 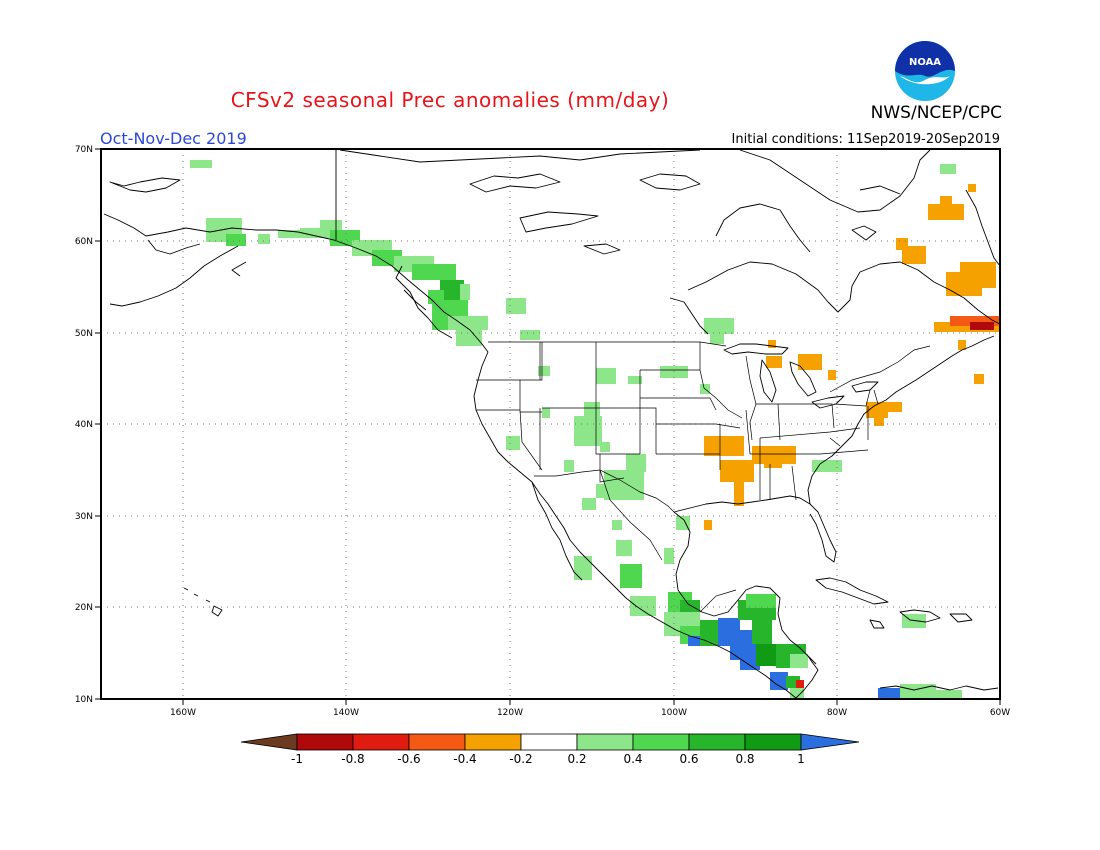 I want to click on noaa-logo: NOAA, so click(x=925, y=71).